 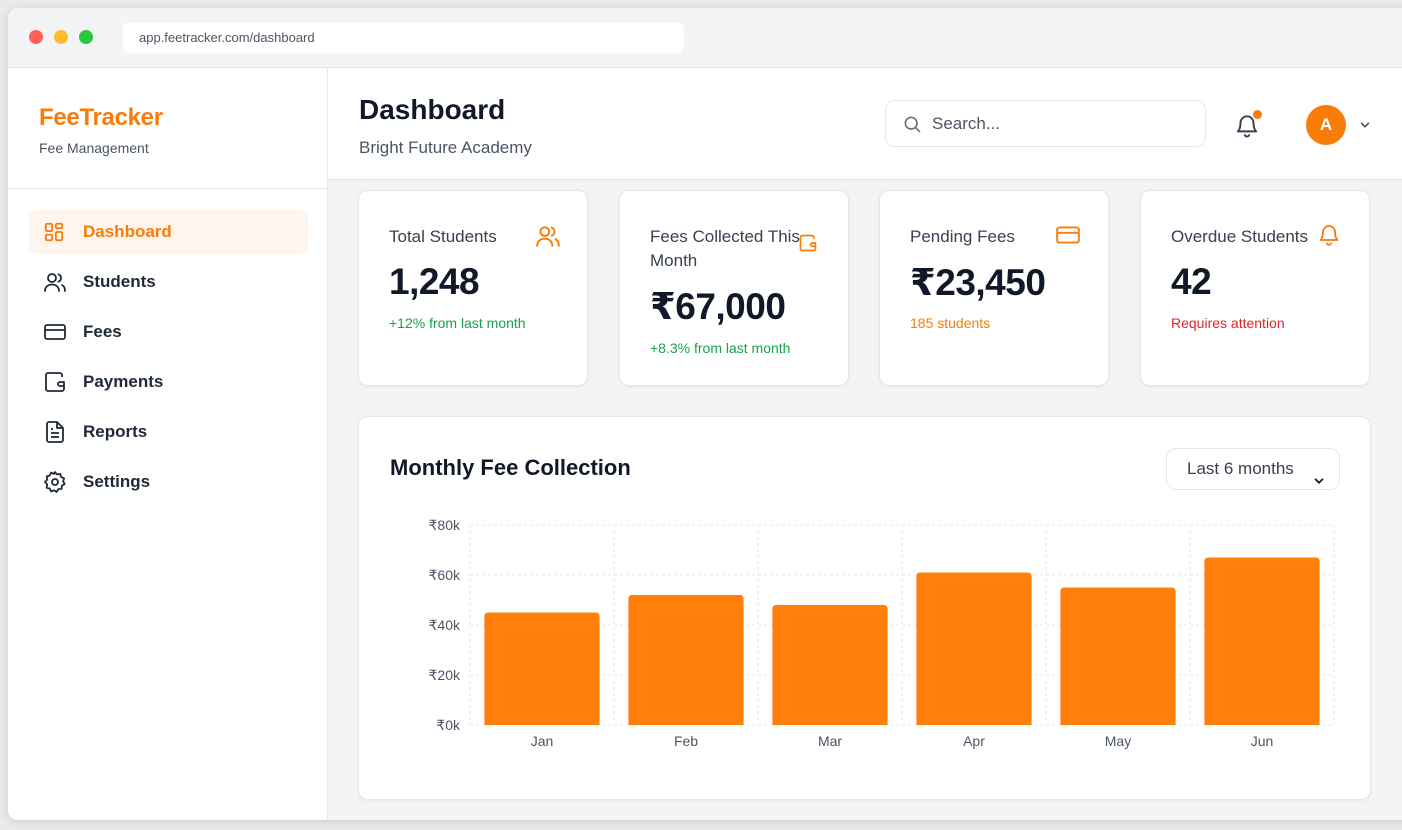 I want to click on range-select: Last 6 months, so click(x=1253, y=469).